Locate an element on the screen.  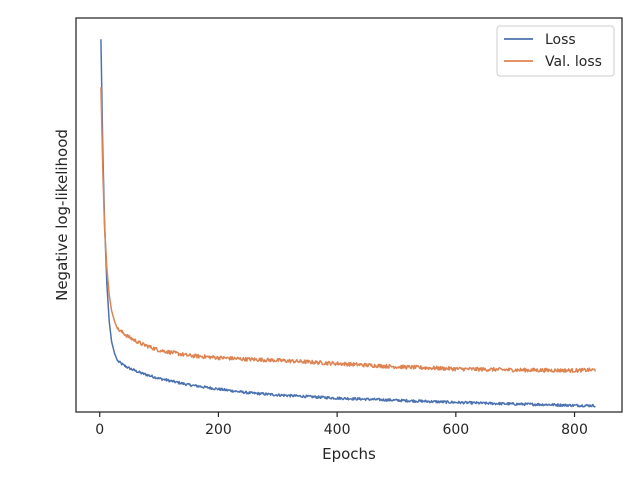
x-tick-label: 0 is located at coordinates (99, 430).